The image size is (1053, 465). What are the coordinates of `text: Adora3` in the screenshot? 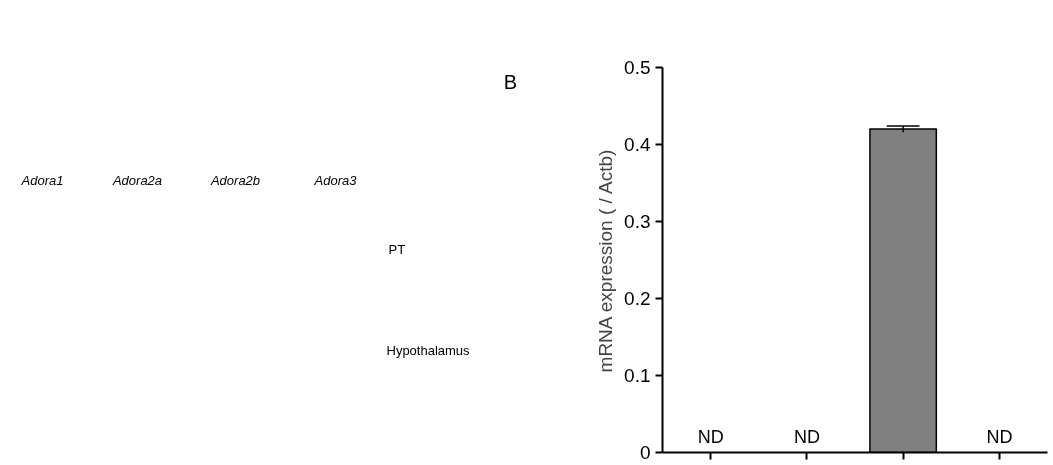 It's located at (335, 181).